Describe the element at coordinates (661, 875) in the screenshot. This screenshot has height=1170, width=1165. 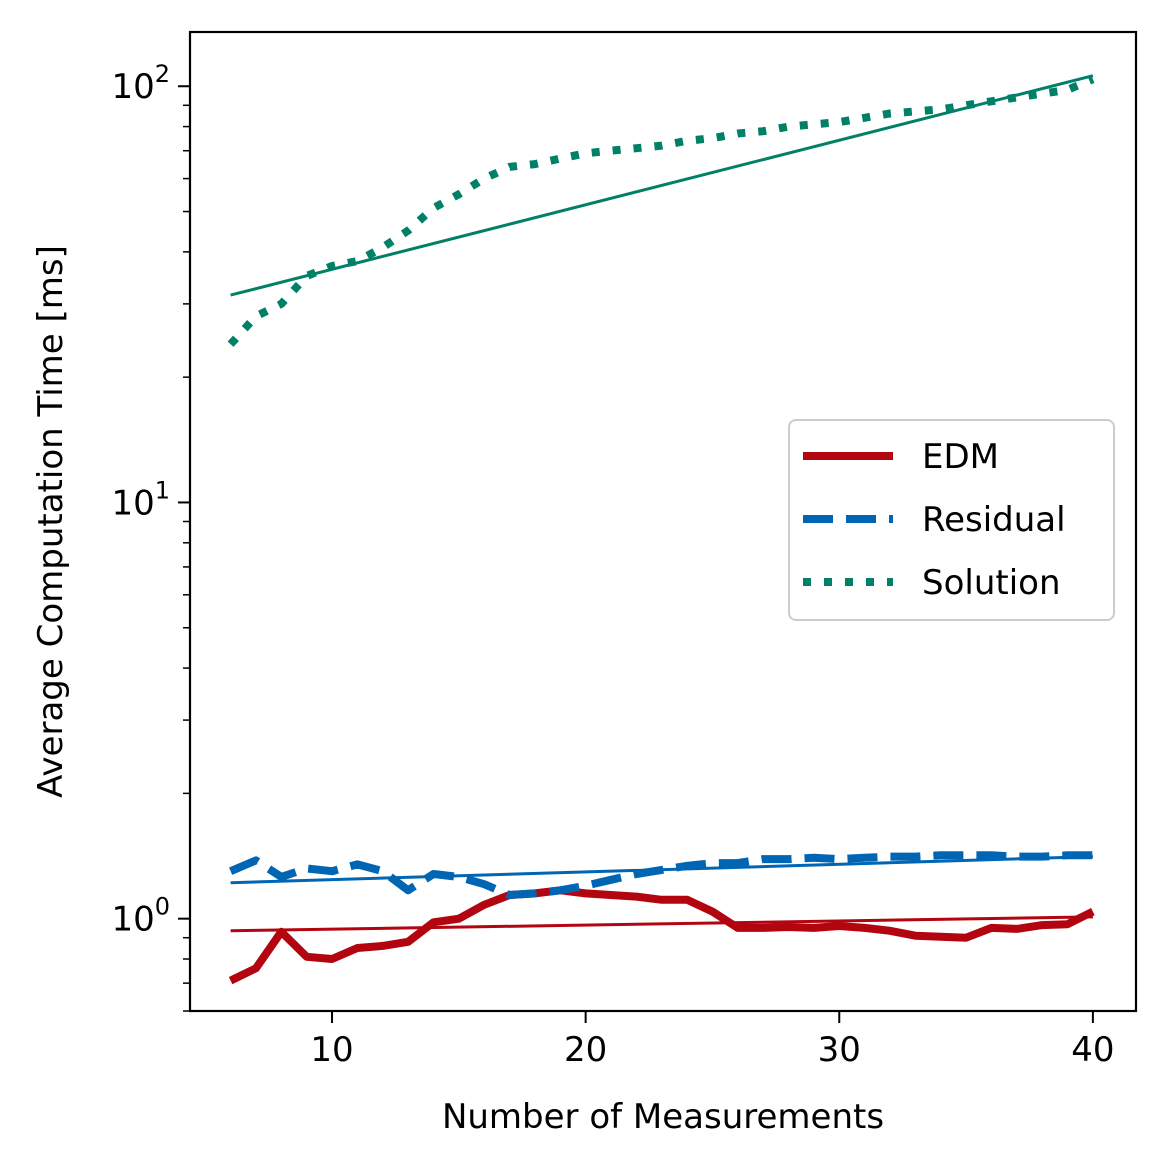
I see `series-line-residual` at that location.